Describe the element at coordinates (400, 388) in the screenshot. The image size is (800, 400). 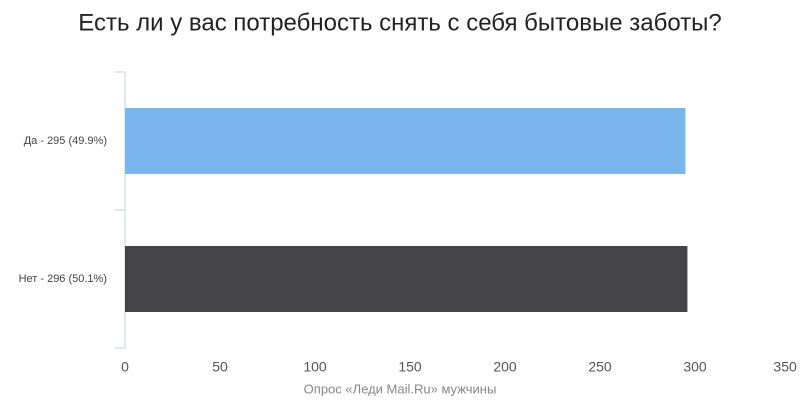
I see `x-axis-label: Опрос «Леди Mail.Ru» мужчины` at that location.